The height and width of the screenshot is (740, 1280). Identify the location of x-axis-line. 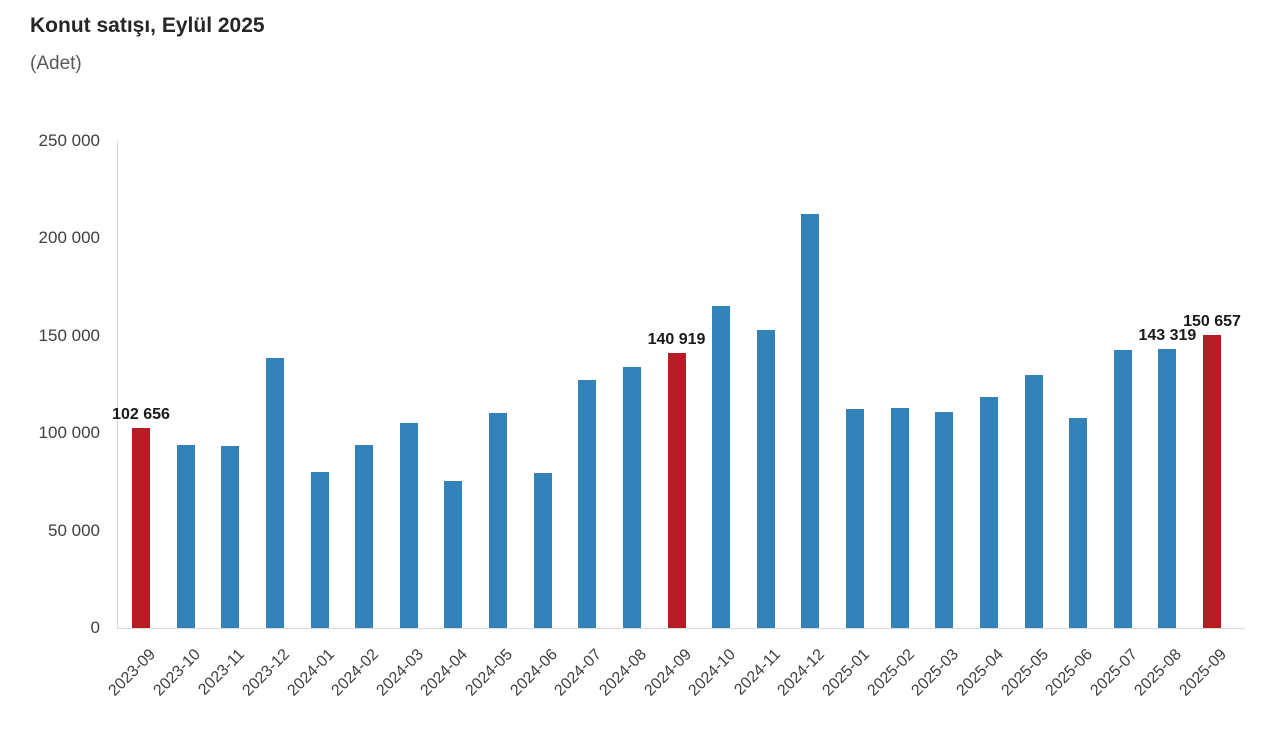
(681, 628).